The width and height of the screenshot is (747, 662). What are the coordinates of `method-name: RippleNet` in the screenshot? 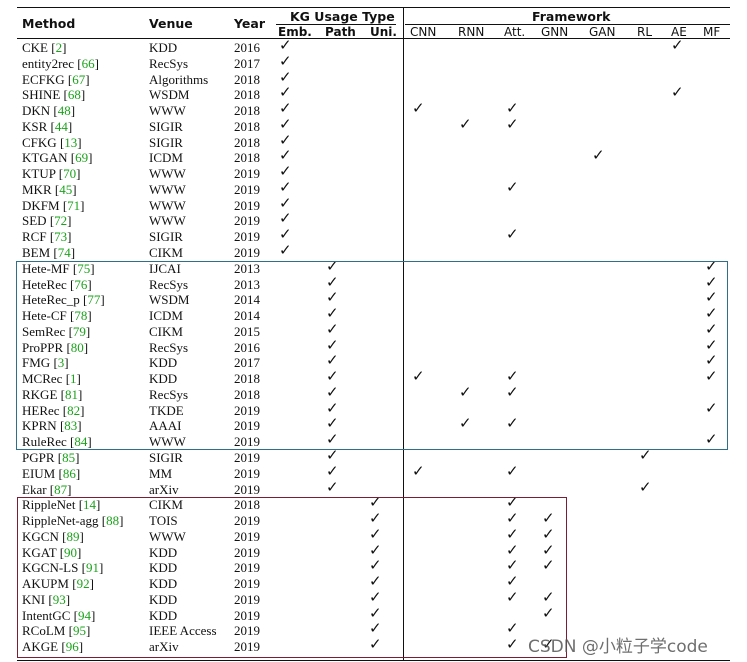 It's located at (50, 504).